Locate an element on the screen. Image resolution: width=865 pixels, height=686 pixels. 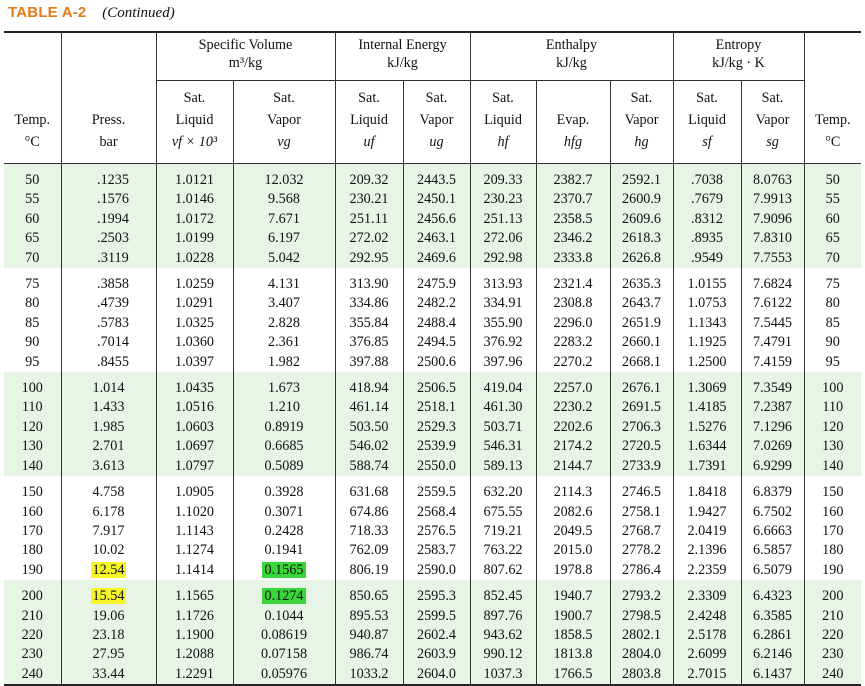
cell-hfg: 1940.7 is located at coordinates (573, 597).